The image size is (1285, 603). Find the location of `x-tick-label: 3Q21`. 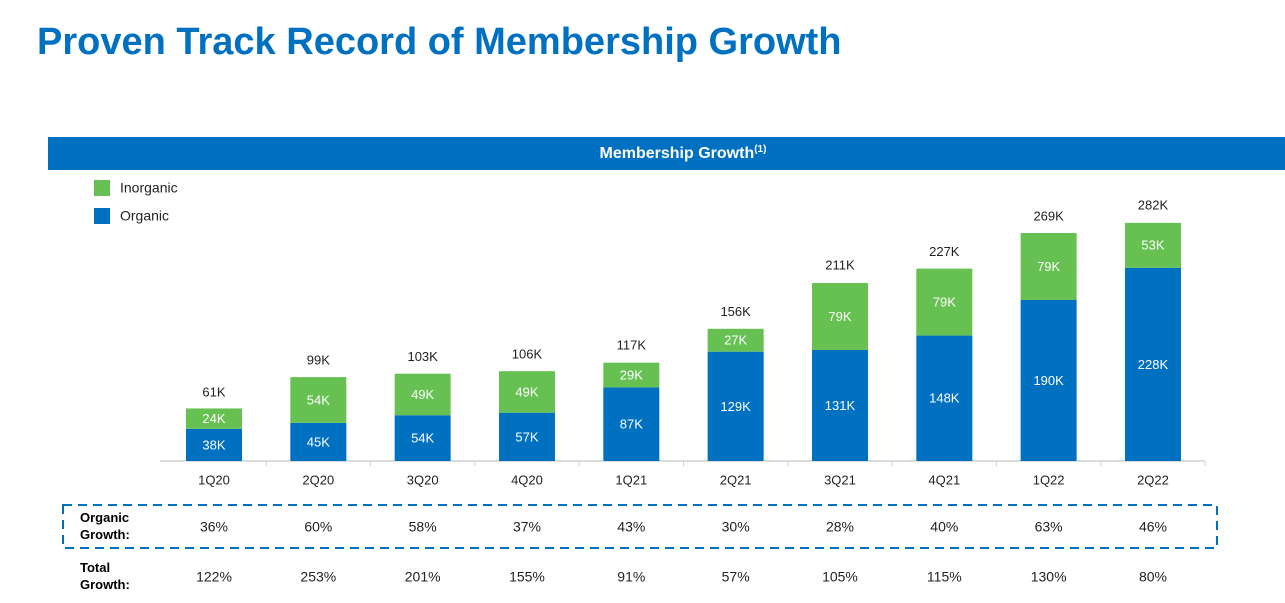

x-tick-label: 3Q21 is located at coordinates (840, 479).